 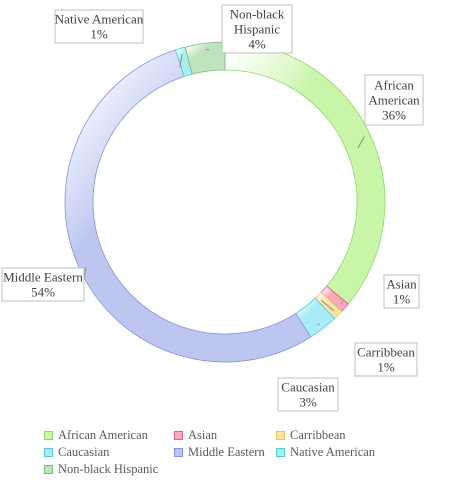 What do you see at coordinates (318, 435) in the screenshot?
I see `legend-label: Carribbean` at bounding box center [318, 435].